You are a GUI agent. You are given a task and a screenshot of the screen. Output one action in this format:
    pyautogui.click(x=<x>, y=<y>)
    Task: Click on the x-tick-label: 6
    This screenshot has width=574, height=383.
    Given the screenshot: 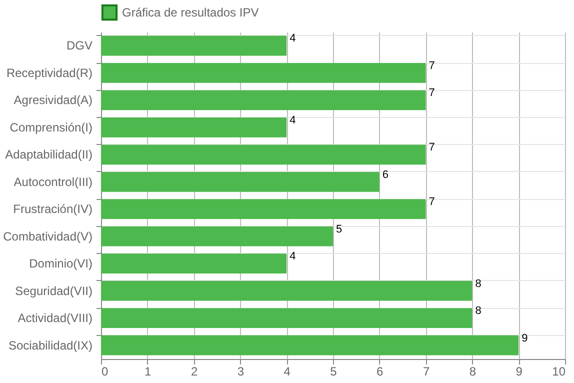 What is the action you would take?
    pyautogui.click(x=380, y=371)
    